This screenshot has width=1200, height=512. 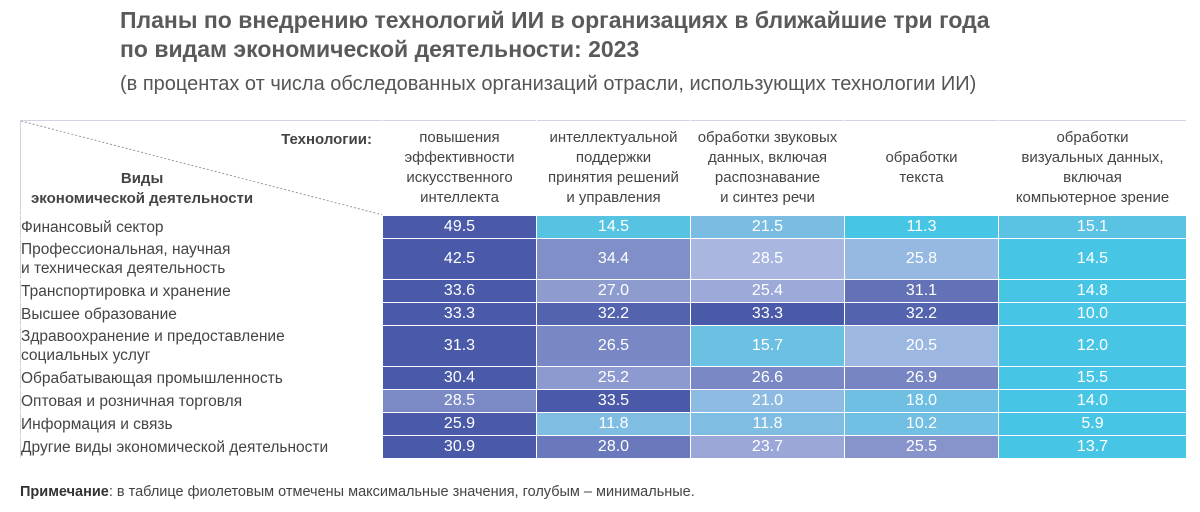 I want to click on heatmap-cell: 15.5, so click(x=1092, y=378).